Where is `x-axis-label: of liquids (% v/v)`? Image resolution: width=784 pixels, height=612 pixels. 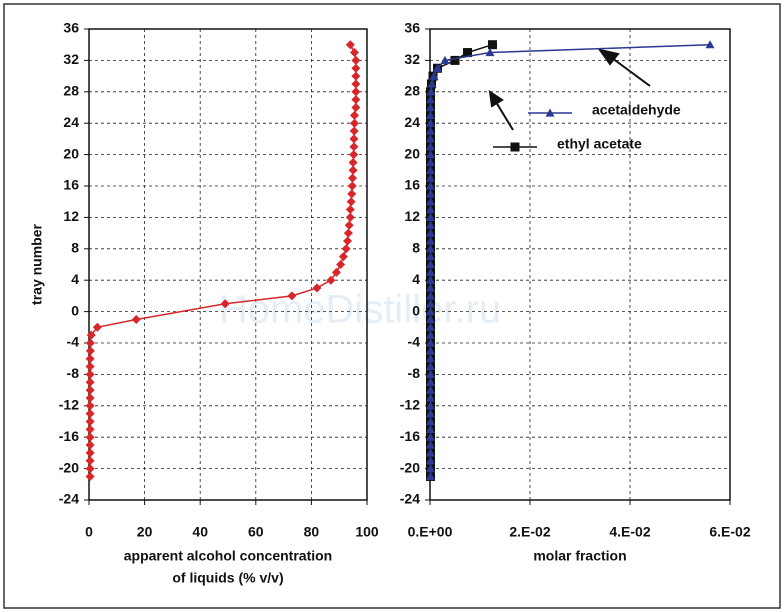 x-axis-label: of liquids (% v/v) is located at coordinates (227, 578).